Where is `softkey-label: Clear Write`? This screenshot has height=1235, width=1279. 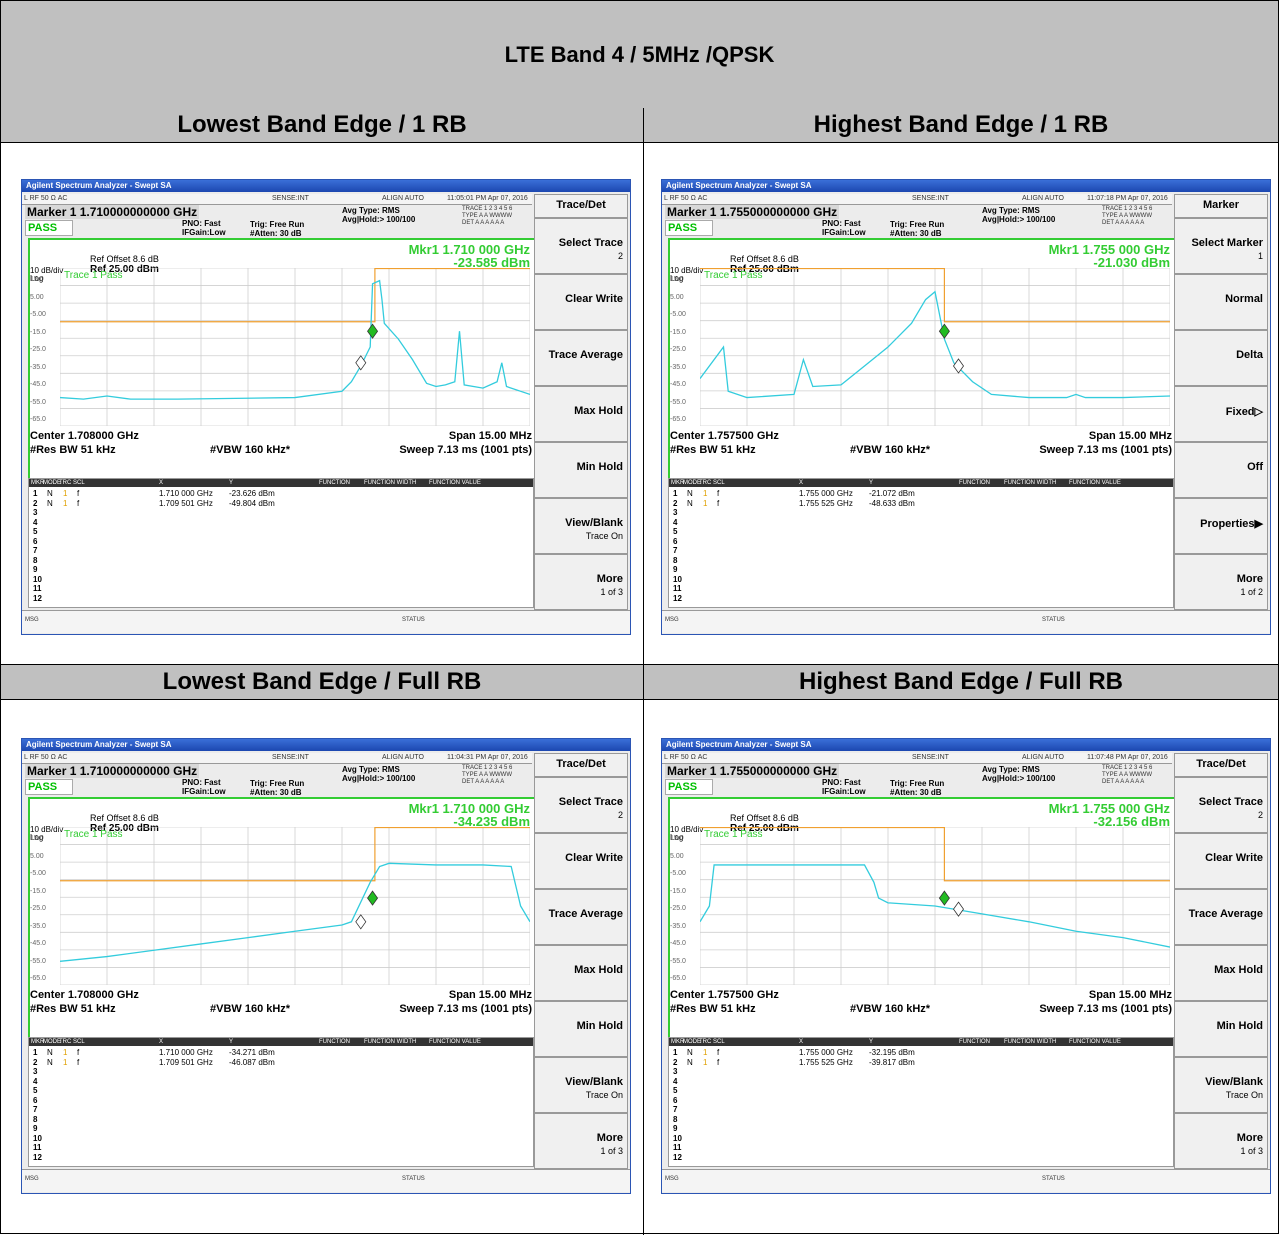 softkey-label: Clear Write is located at coordinates (594, 299).